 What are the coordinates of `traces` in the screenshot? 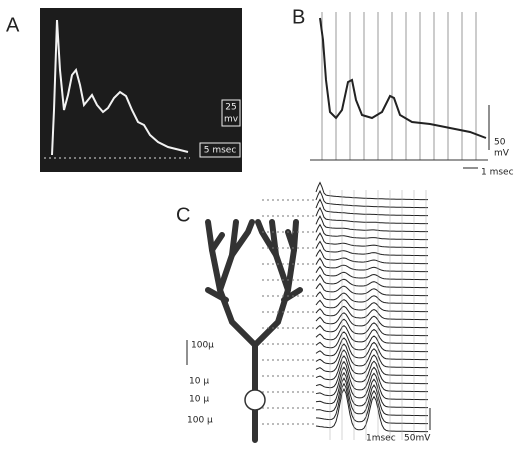 It's located at (371, 310).